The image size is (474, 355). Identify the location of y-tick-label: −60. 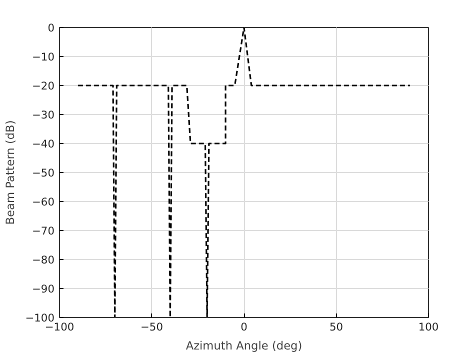
(43, 202).